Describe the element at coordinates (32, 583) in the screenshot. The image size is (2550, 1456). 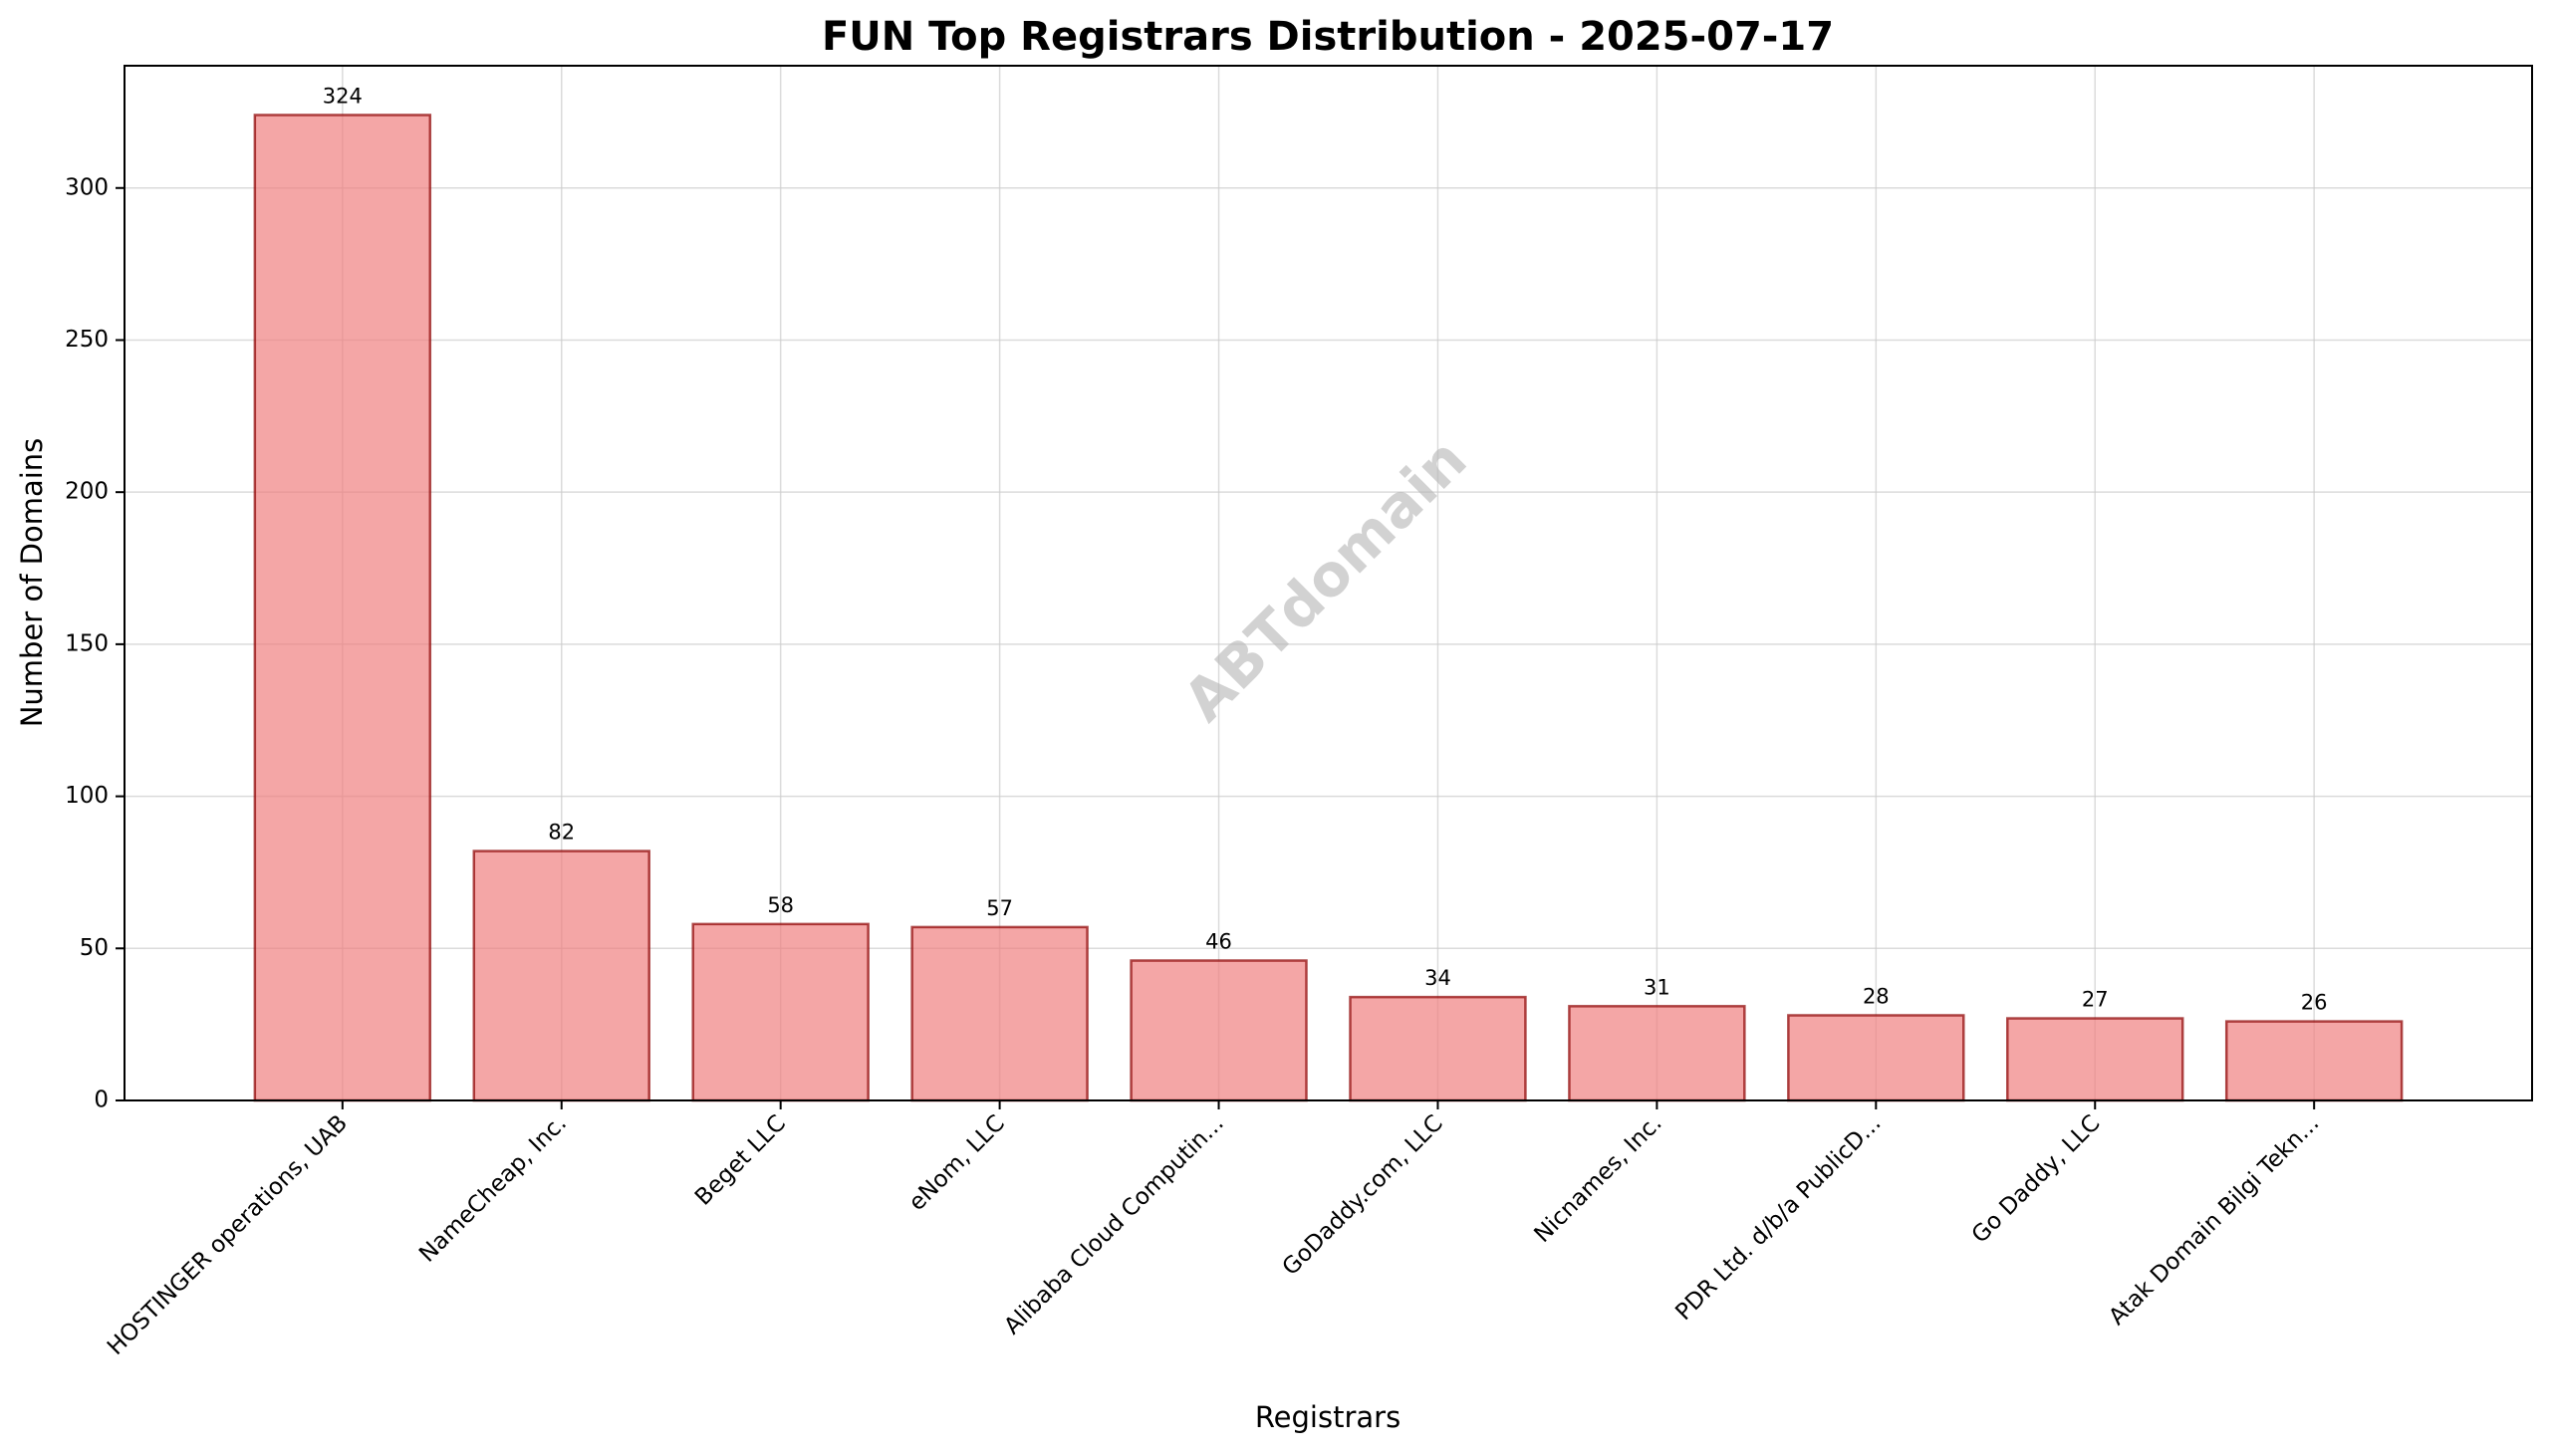
I see `y-axis-label: Number of Domains` at that location.